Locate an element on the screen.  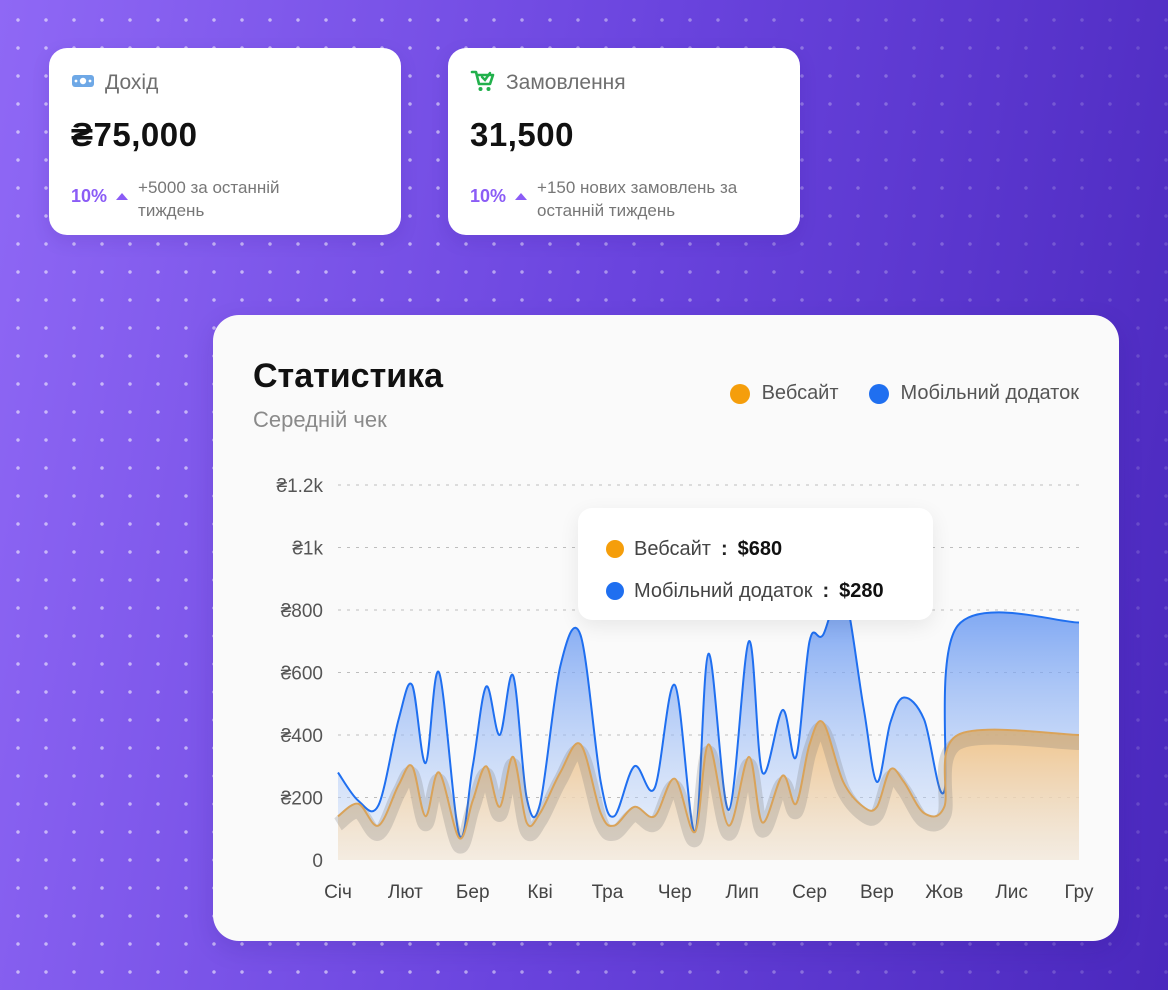
legend-item-website: Вебсайт is located at coordinates (784, 393).